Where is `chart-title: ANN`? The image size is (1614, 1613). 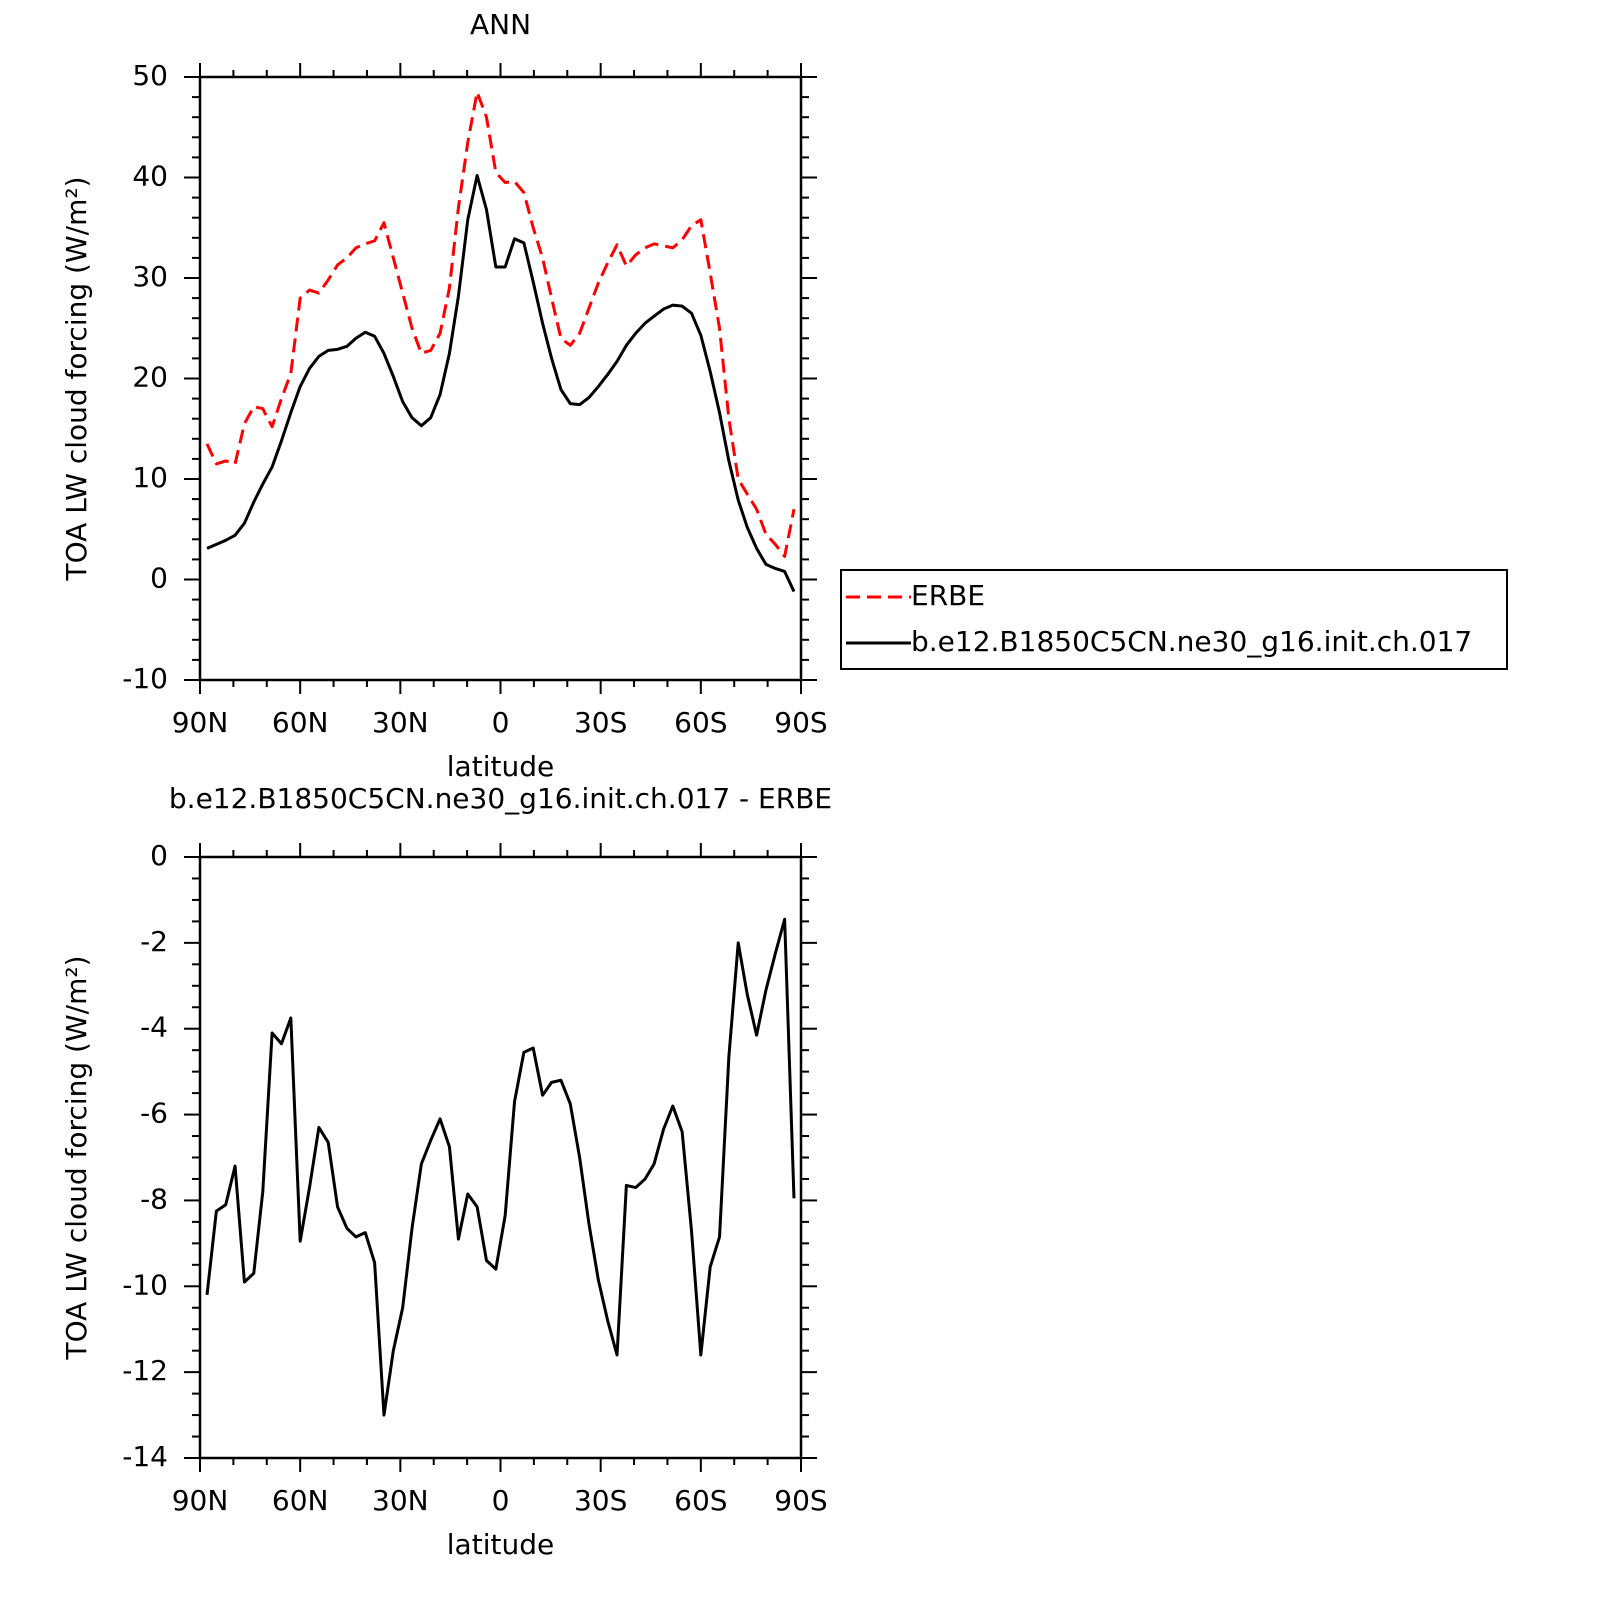
chart-title: ANN is located at coordinates (500, 24).